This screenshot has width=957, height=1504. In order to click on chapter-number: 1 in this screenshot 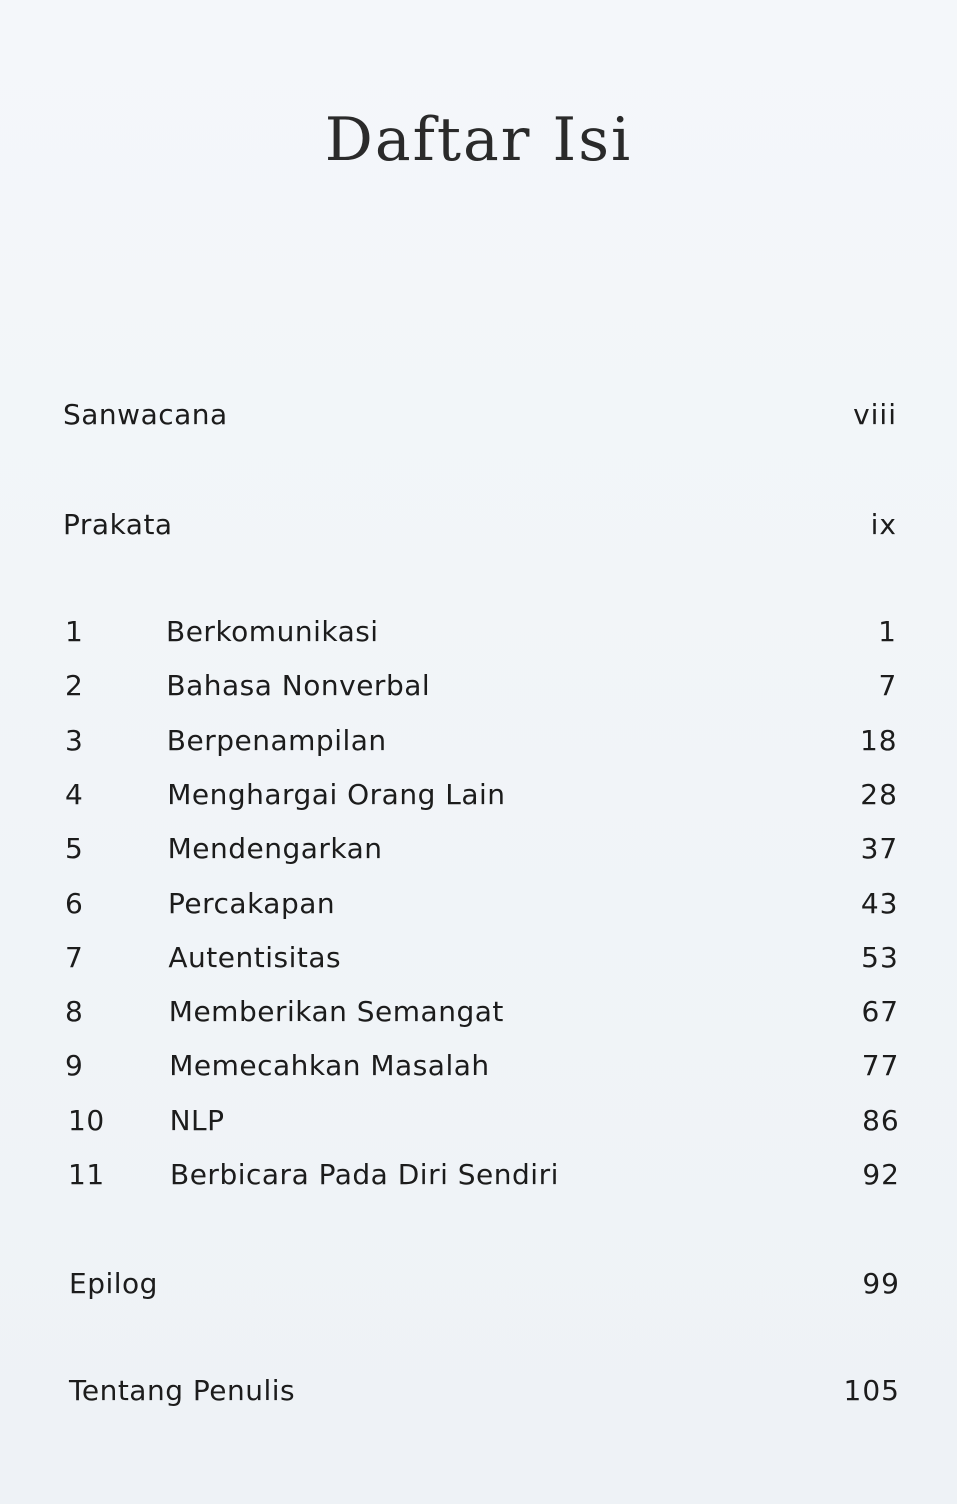, I will do `click(74, 631)`.